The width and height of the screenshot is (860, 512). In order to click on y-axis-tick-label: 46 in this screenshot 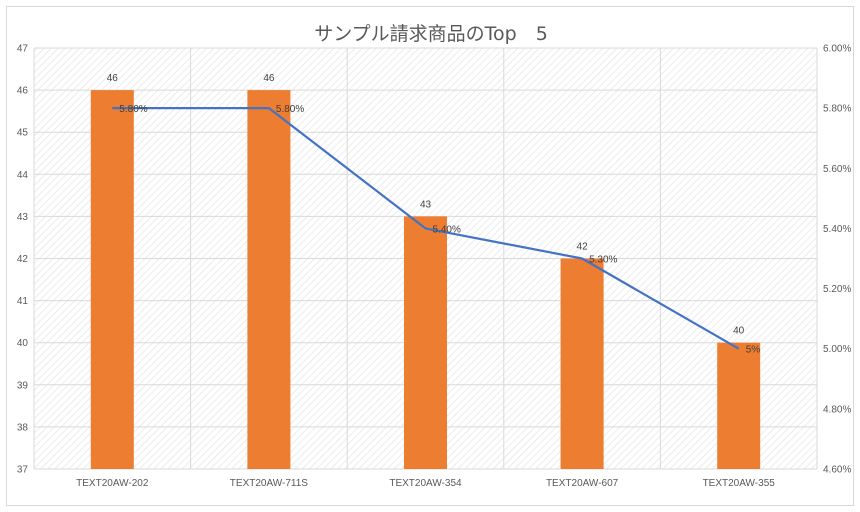, I will do `click(23, 91)`.